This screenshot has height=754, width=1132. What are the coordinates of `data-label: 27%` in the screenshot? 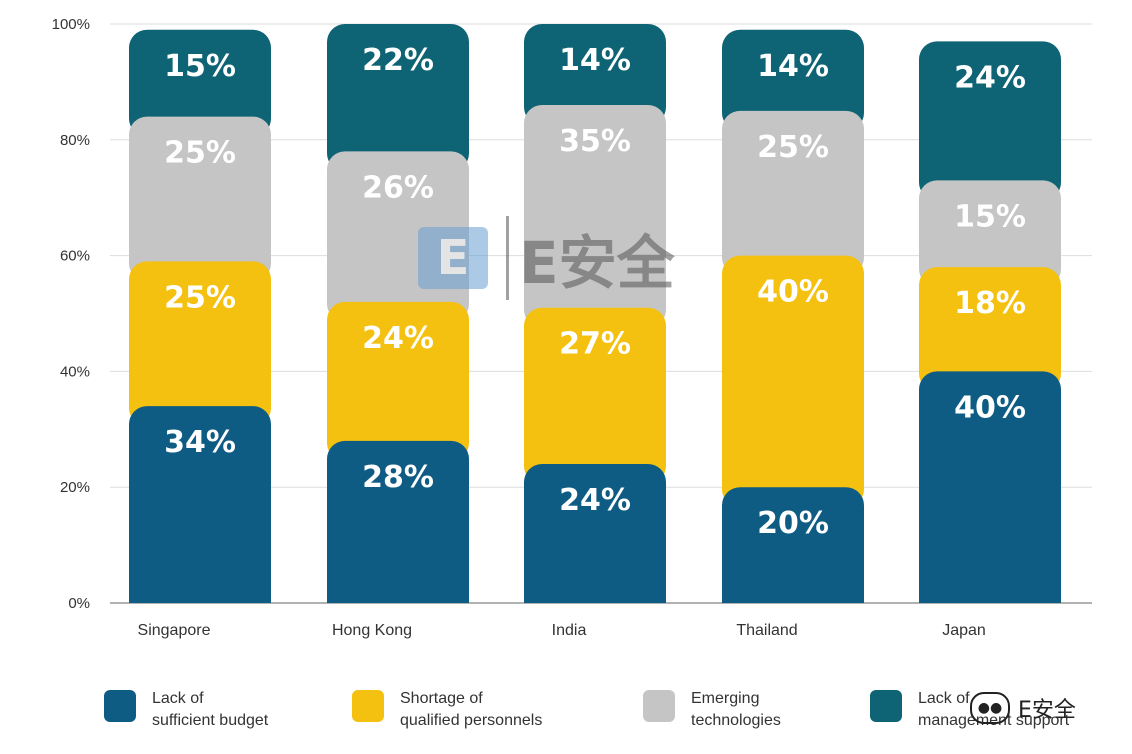 It's located at (595, 344).